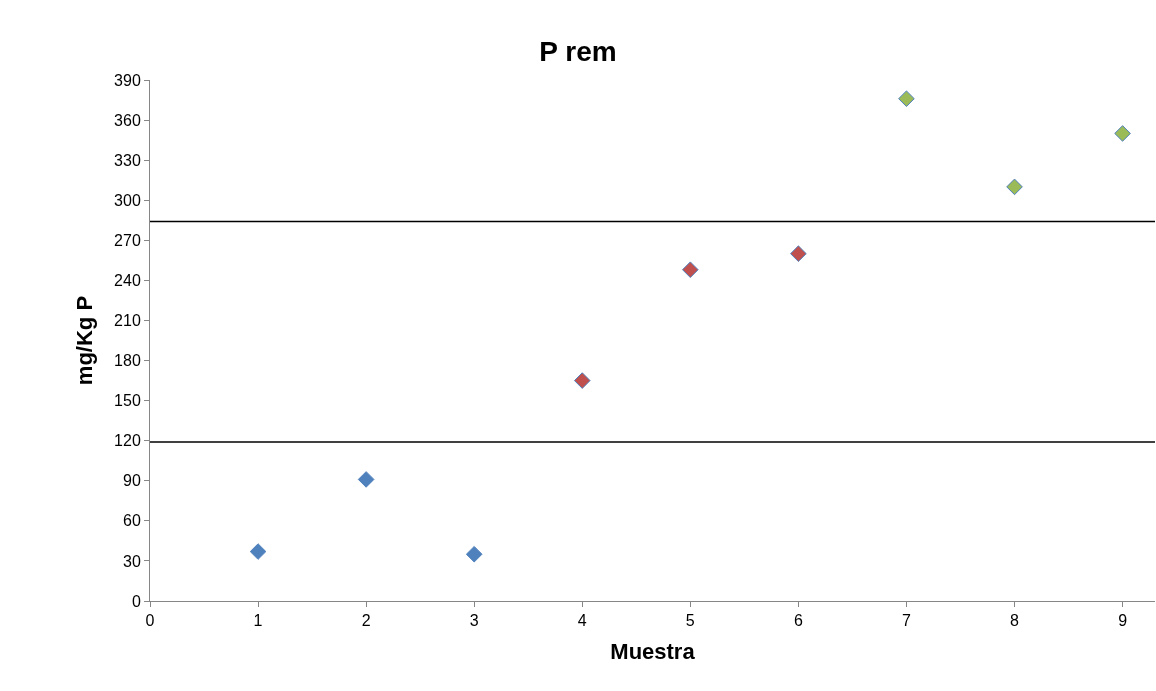 Image resolution: width=1156 pixels, height=691 pixels. What do you see at coordinates (1123, 621) in the screenshot?
I see `x-tick-label: 9` at bounding box center [1123, 621].